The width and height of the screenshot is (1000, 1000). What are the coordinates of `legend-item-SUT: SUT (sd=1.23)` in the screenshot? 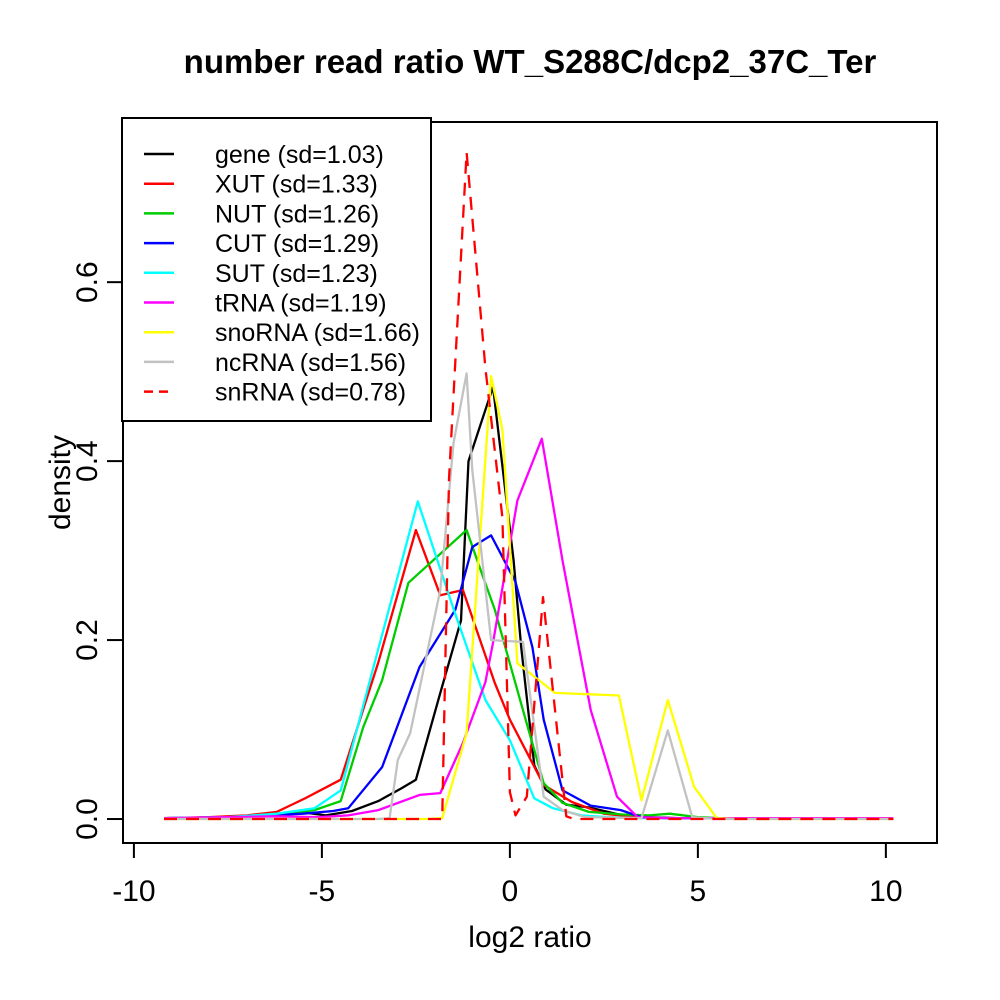 It's located at (261, 274).